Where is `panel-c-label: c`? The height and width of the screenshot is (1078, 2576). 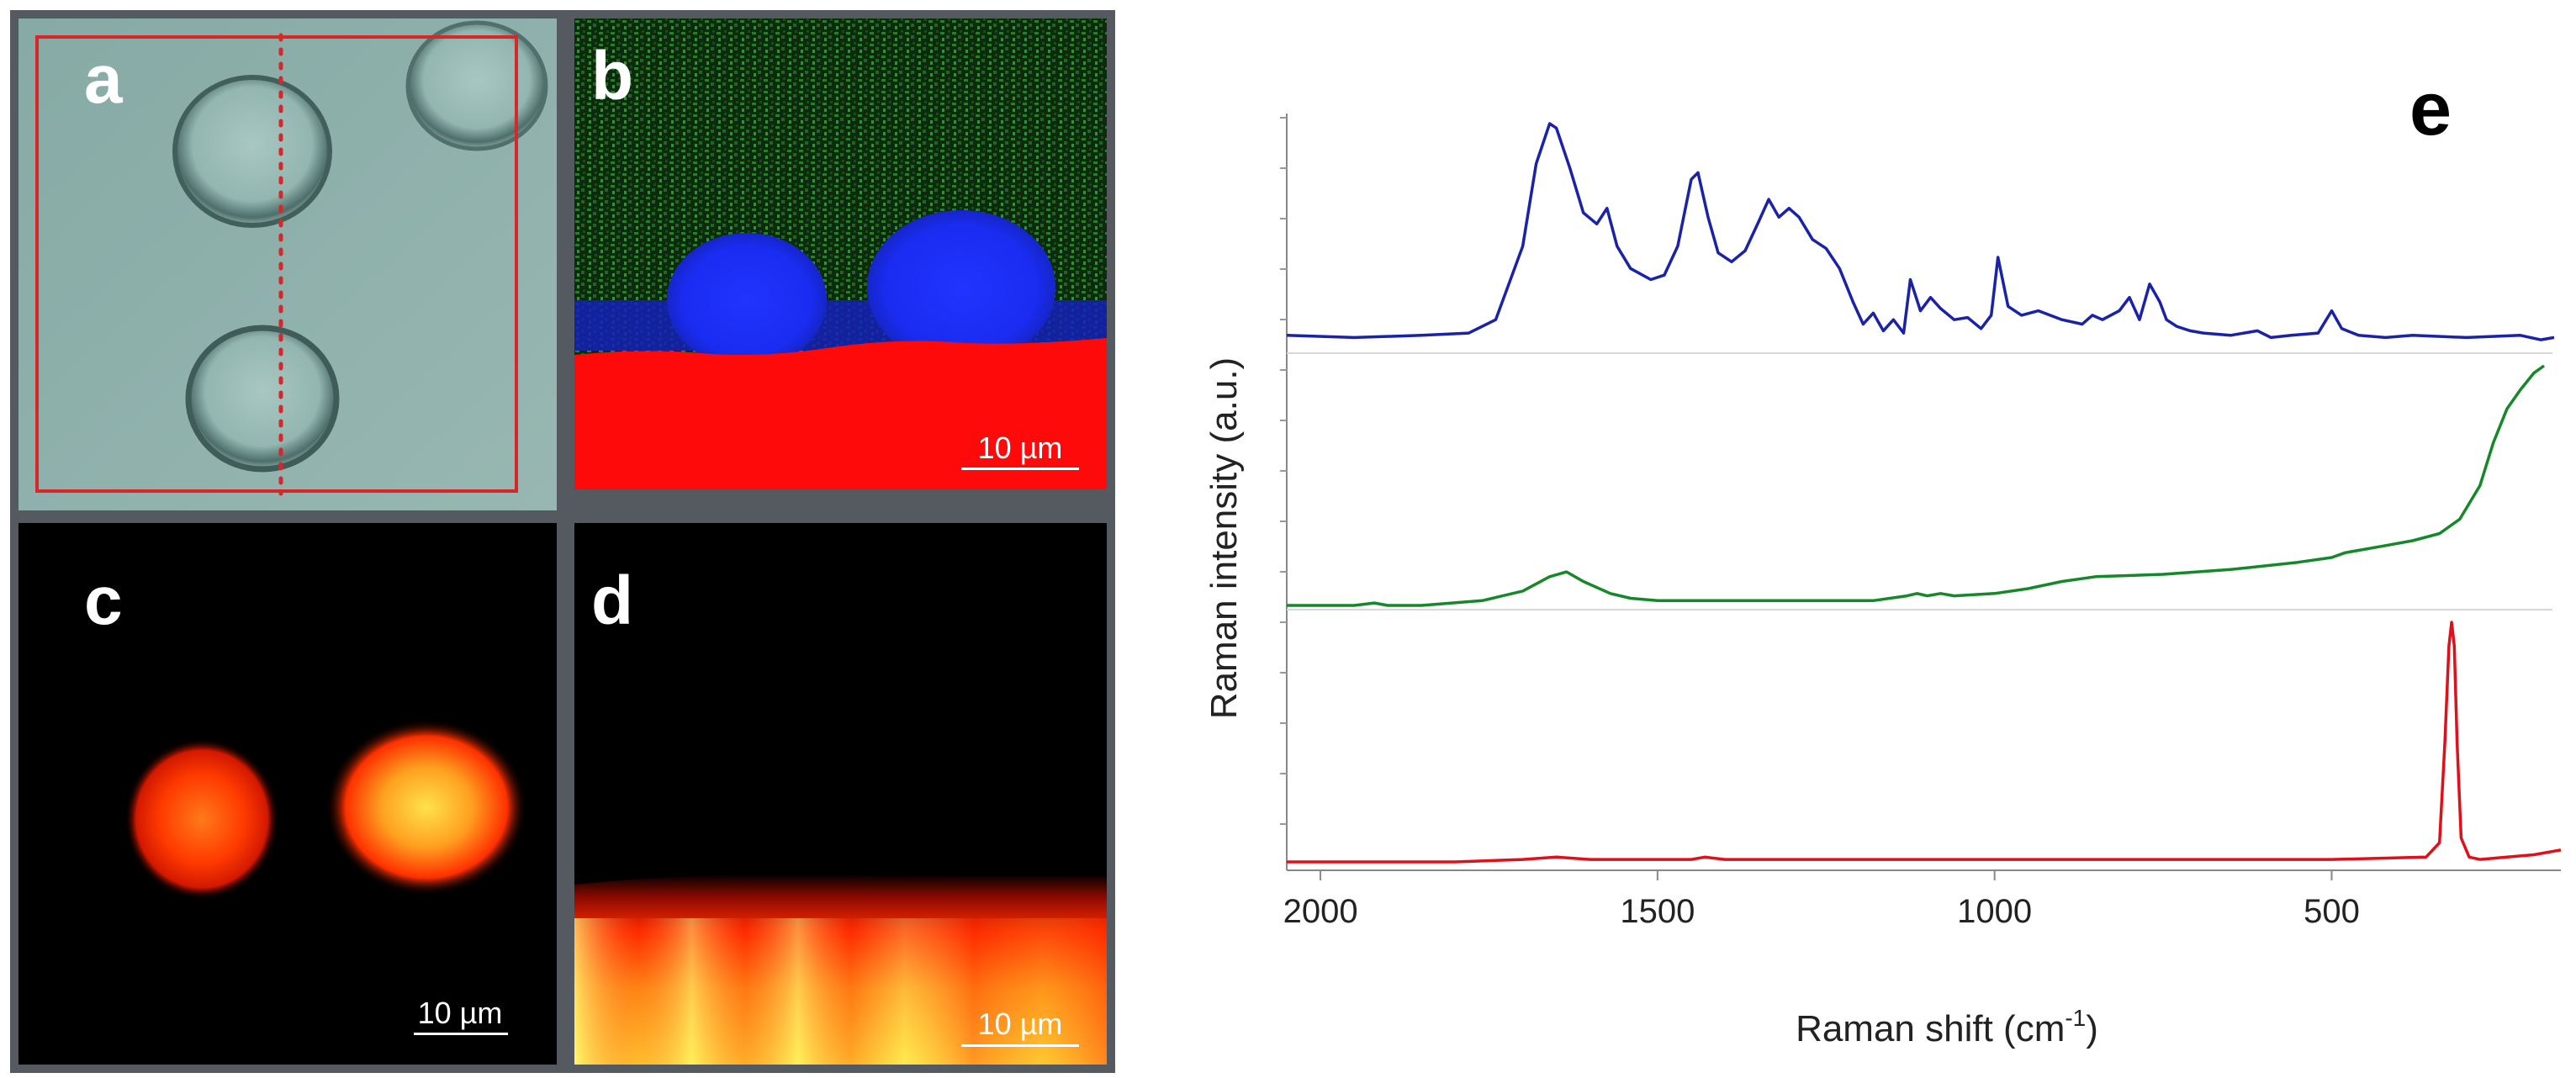
panel-c-label: c is located at coordinates (103, 601).